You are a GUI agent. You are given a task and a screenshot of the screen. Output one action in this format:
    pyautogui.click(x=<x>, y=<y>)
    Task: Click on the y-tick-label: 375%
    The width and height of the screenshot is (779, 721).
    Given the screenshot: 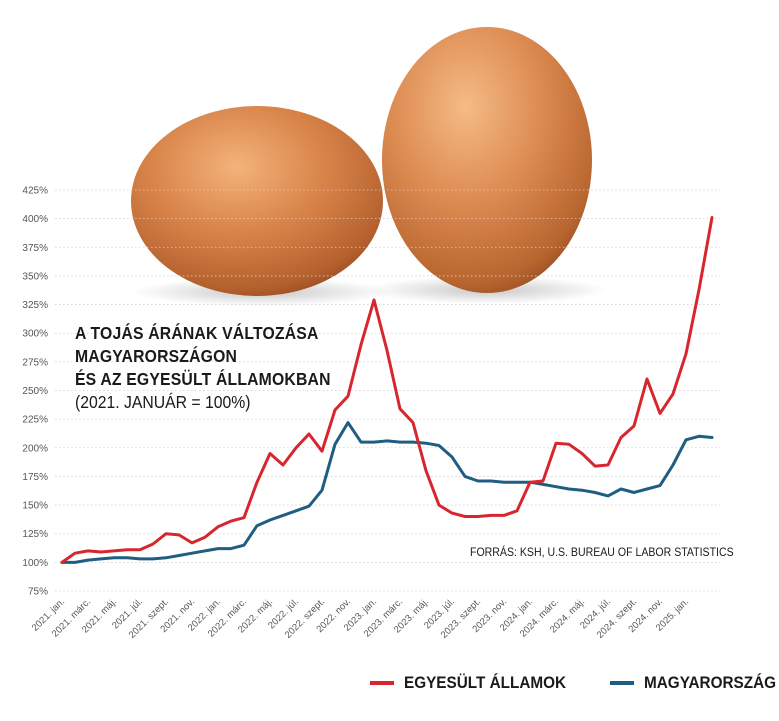 What is the action you would take?
    pyautogui.click(x=35, y=248)
    